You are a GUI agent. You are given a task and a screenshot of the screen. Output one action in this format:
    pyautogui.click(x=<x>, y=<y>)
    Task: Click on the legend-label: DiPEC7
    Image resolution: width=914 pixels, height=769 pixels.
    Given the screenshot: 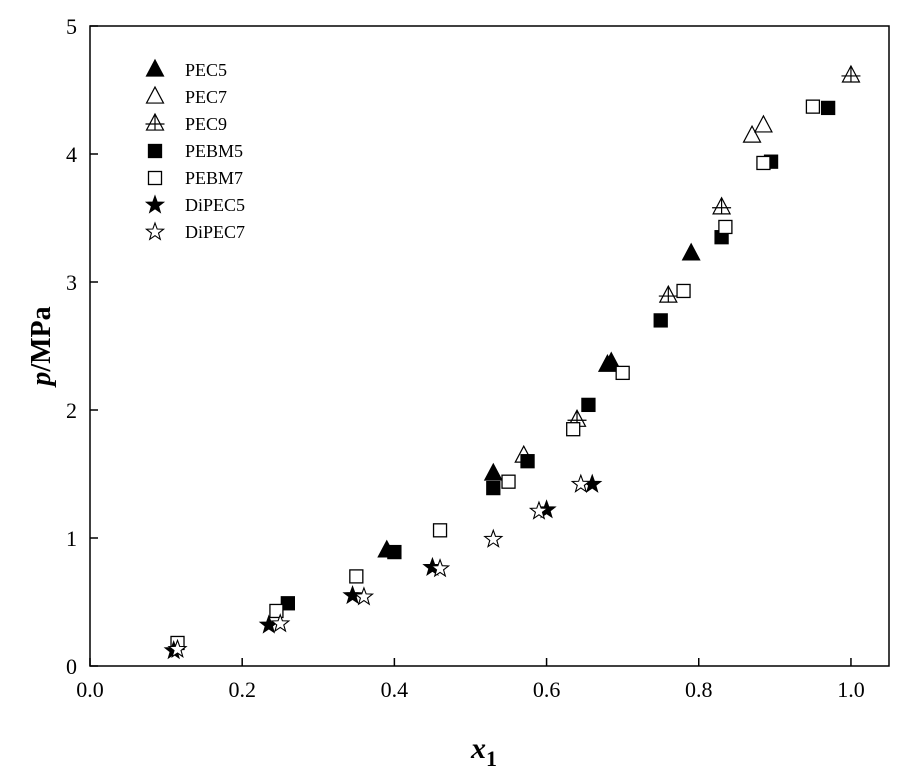 What is the action you would take?
    pyautogui.click(x=215, y=232)
    